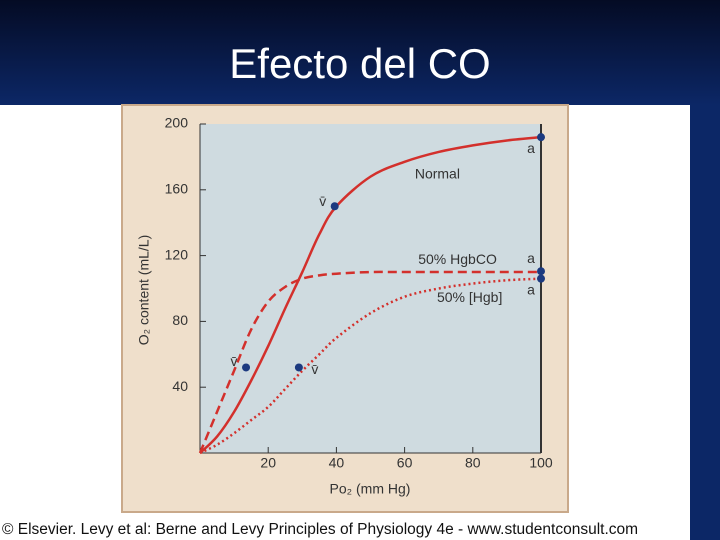  Describe the element at coordinates (177, 123) in the screenshot. I see `y-tick-label: 200` at that location.